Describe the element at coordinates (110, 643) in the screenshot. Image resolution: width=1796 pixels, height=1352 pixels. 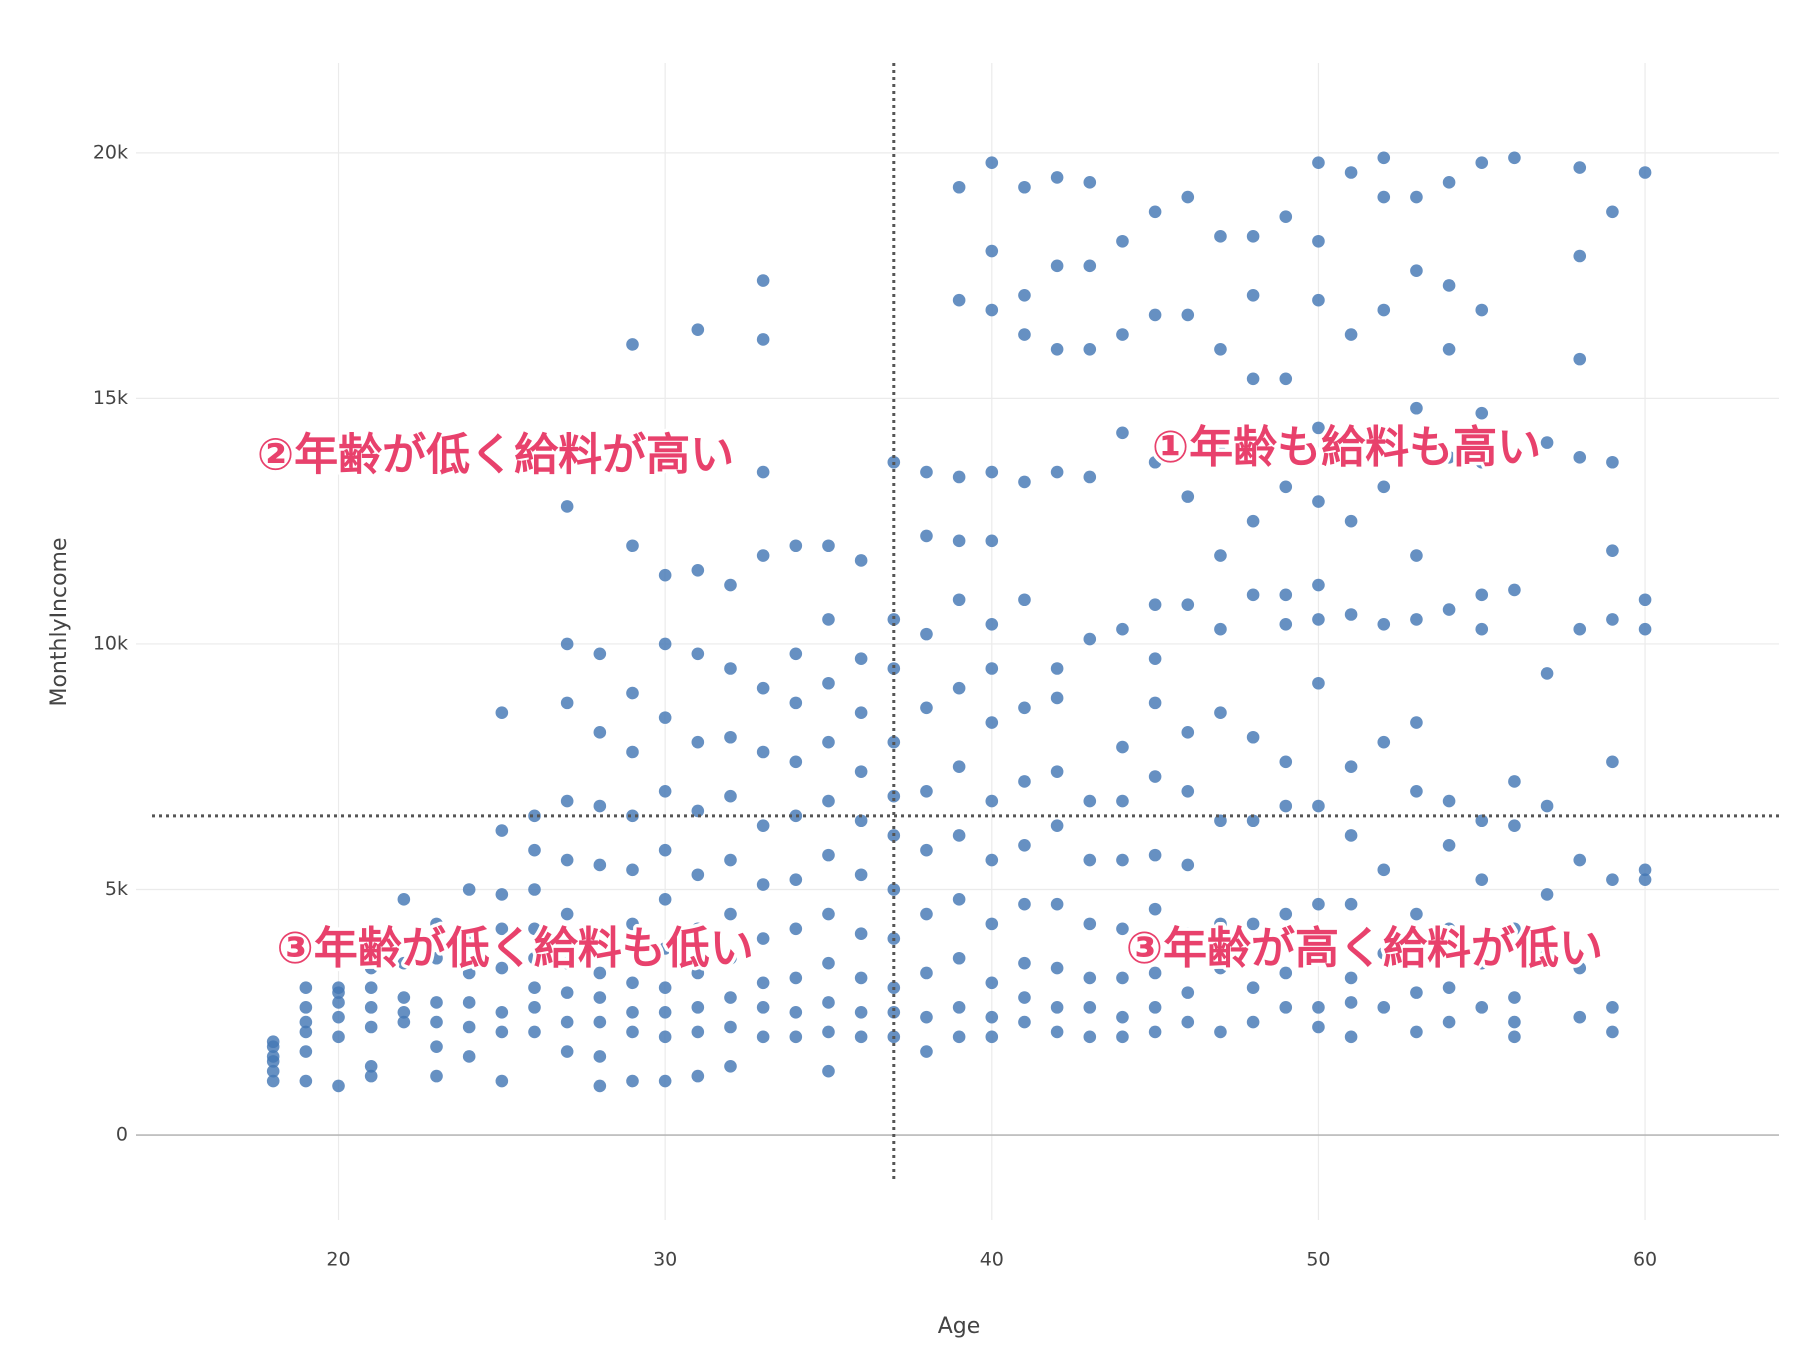
I see `y-tick-label: 10k` at that location.